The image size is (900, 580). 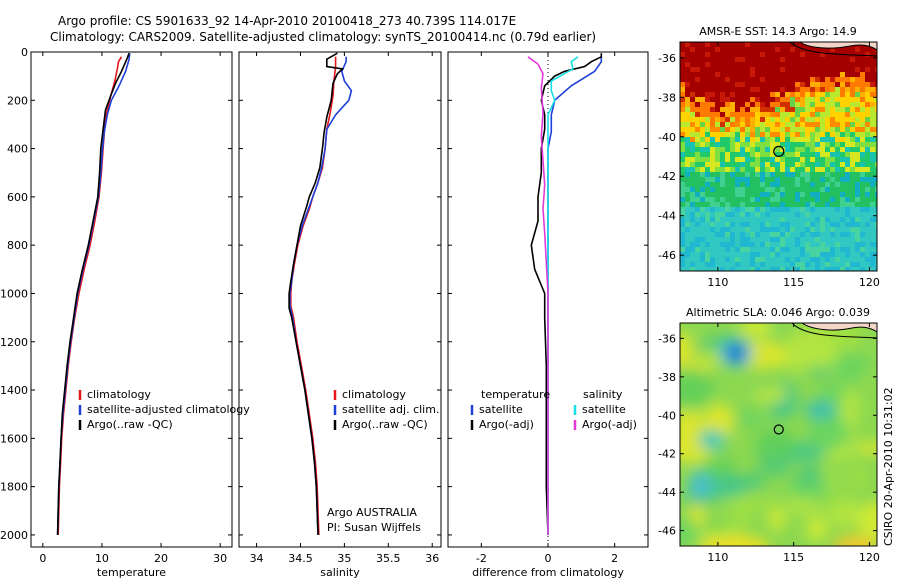 What do you see at coordinates (220, 558) in the screenshot?
I see `x-tick-label: 30` at bounding box center [220, 558].